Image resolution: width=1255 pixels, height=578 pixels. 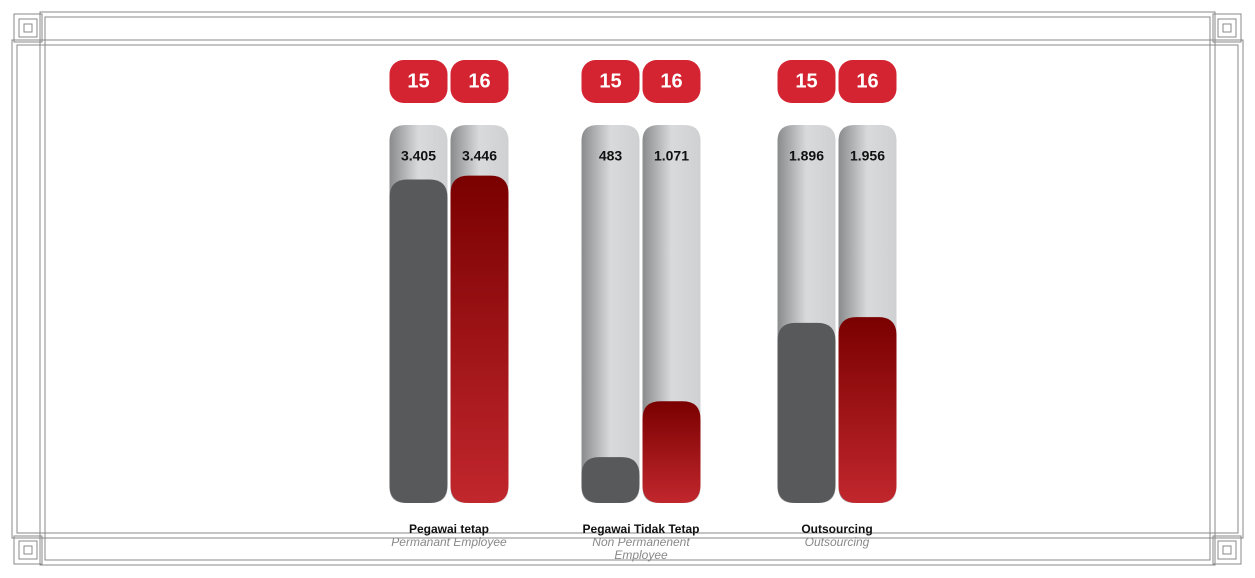 I want to click on value-label: 1.956, so click(x=867, y=156).